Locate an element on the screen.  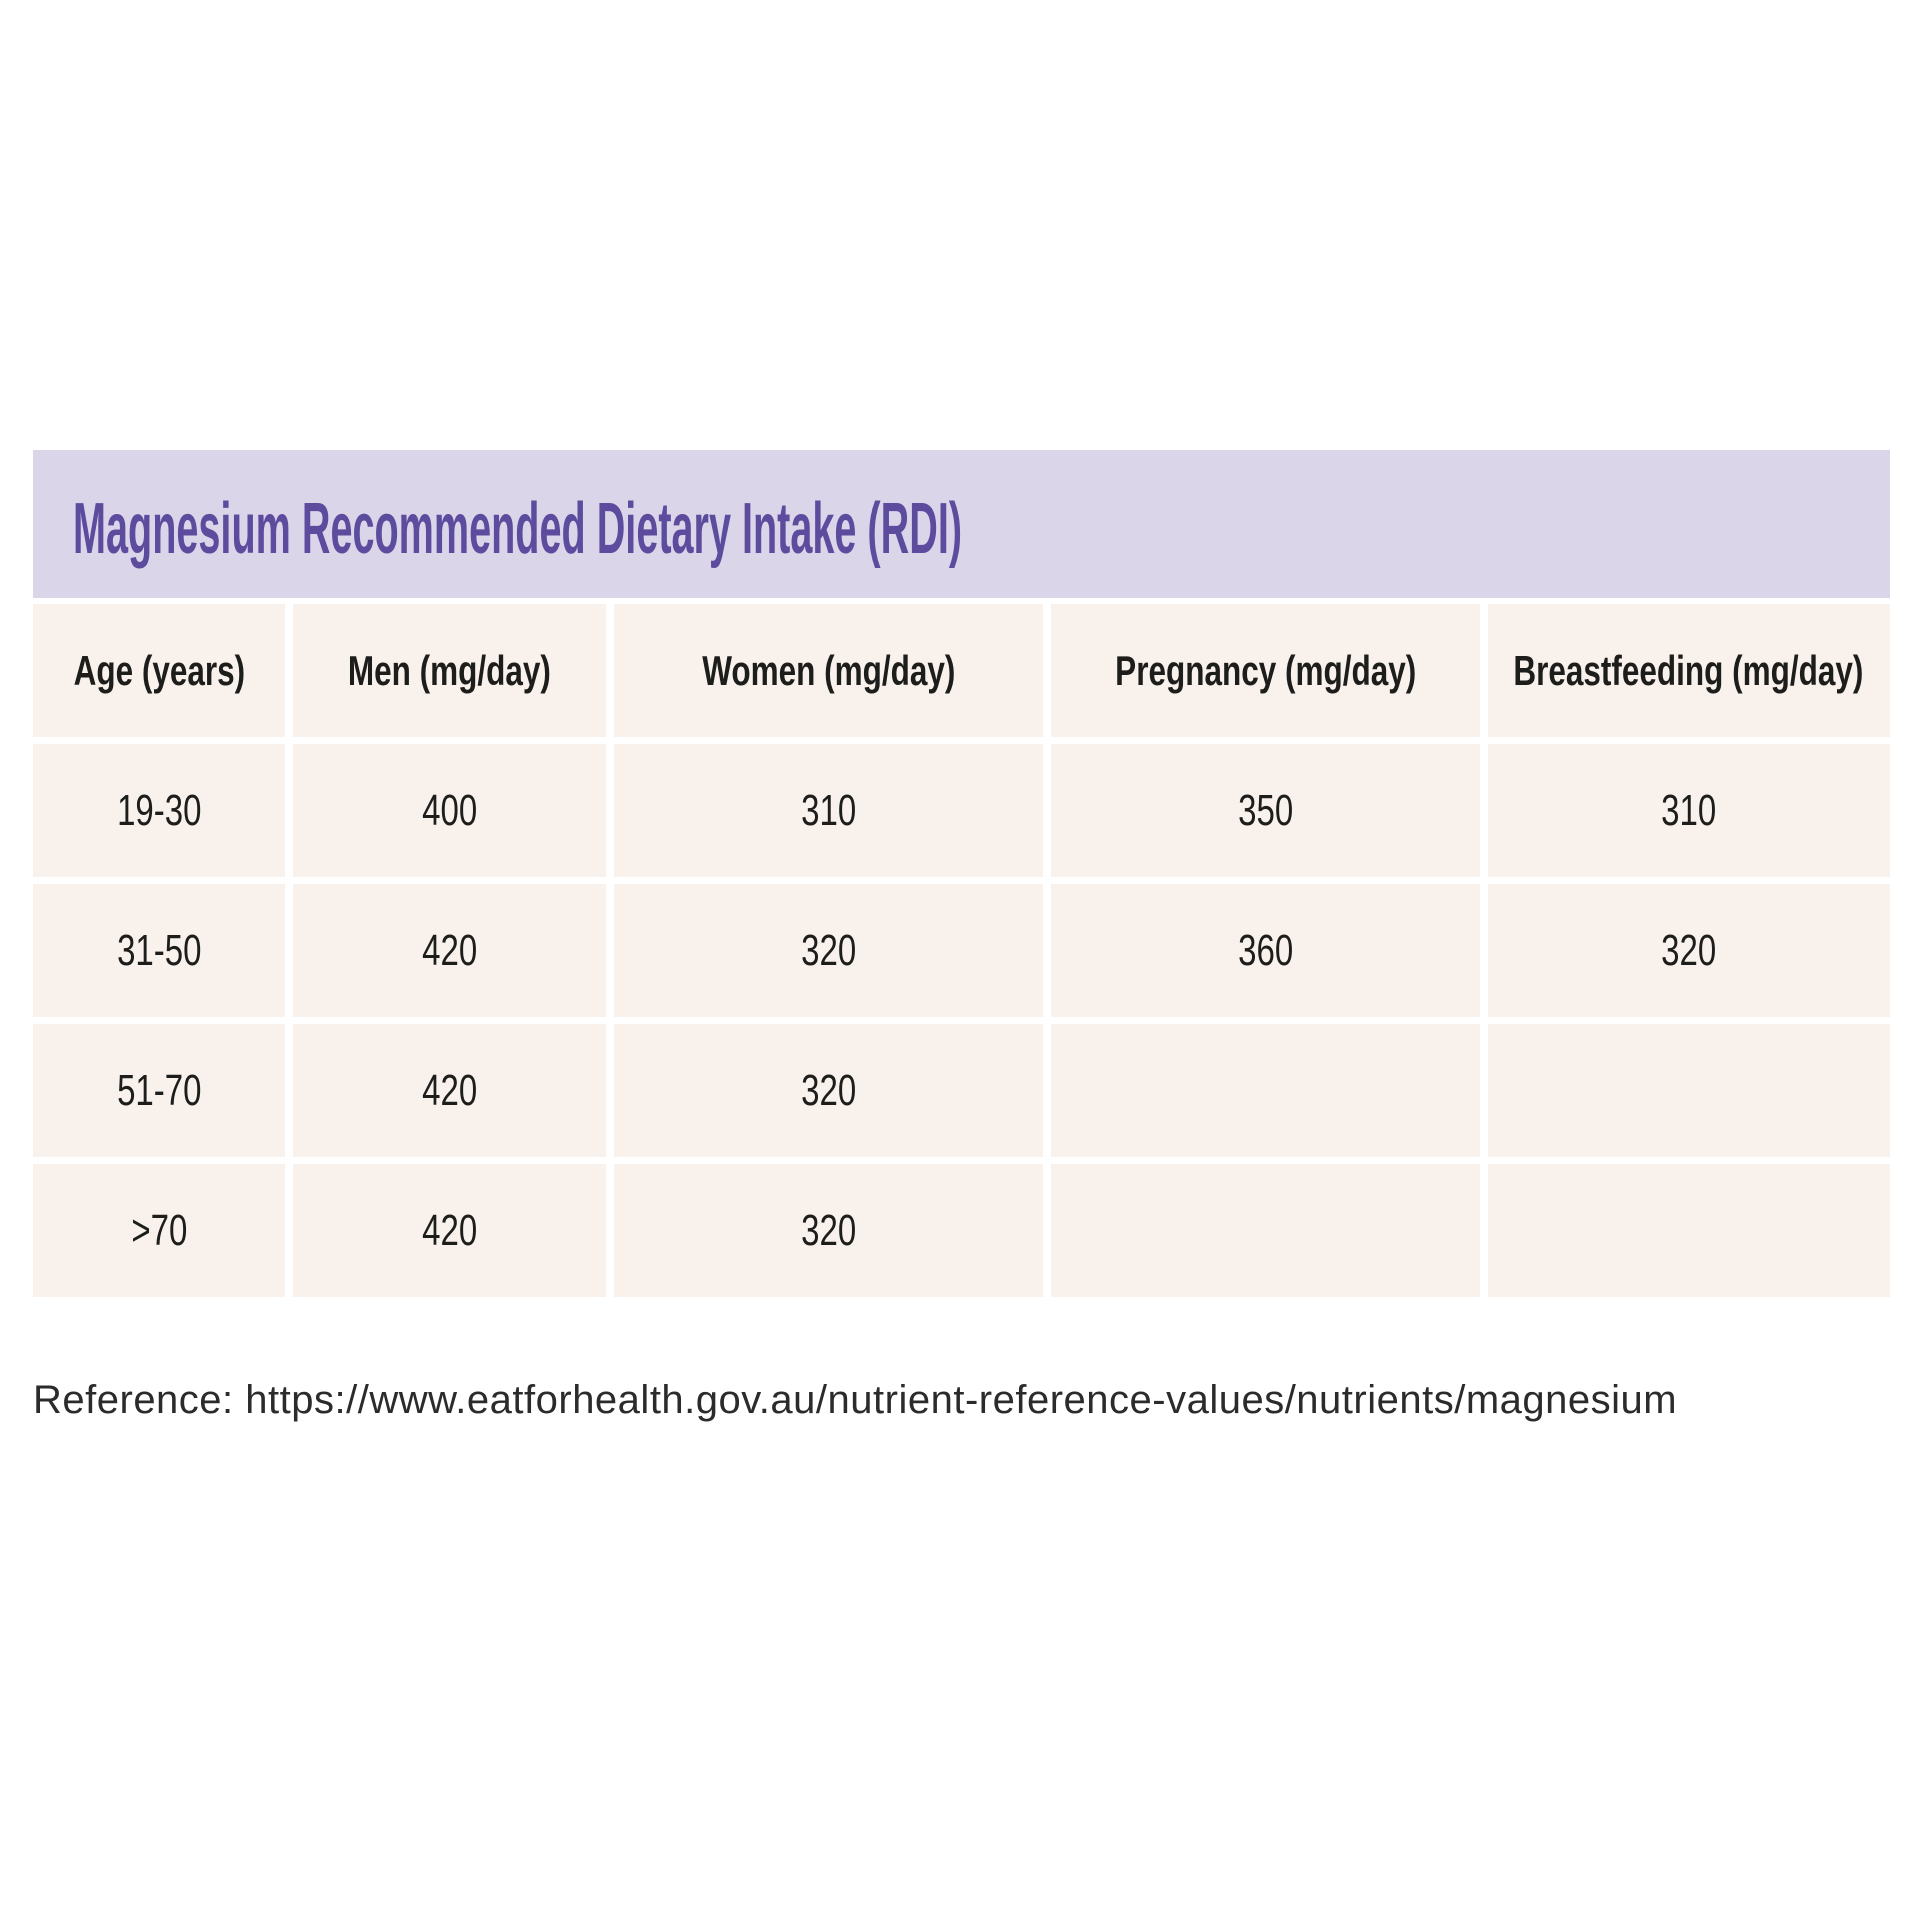
column-header-label: Age (years) is located at coordinates (159, 670).